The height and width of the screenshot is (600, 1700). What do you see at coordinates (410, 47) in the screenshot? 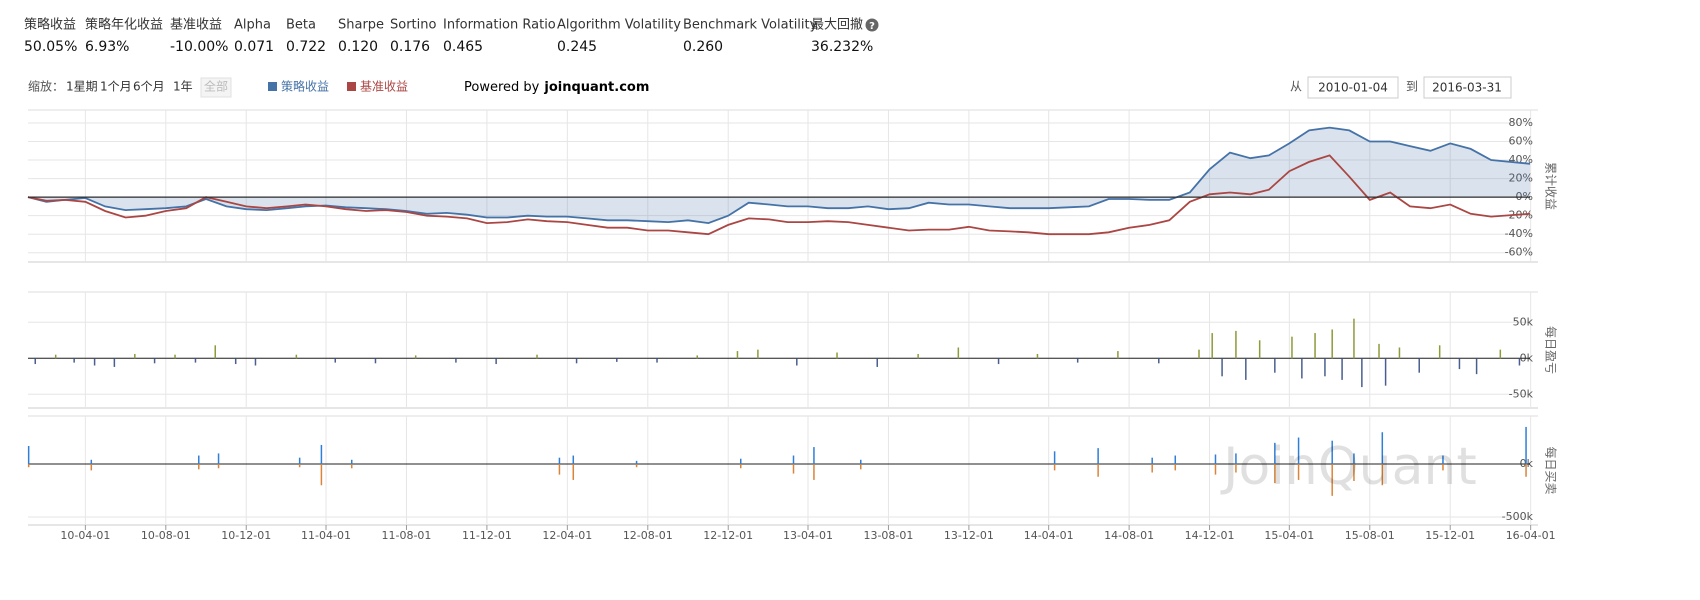
I see `metric-value: 0.176` at bounding box center [410, 47].